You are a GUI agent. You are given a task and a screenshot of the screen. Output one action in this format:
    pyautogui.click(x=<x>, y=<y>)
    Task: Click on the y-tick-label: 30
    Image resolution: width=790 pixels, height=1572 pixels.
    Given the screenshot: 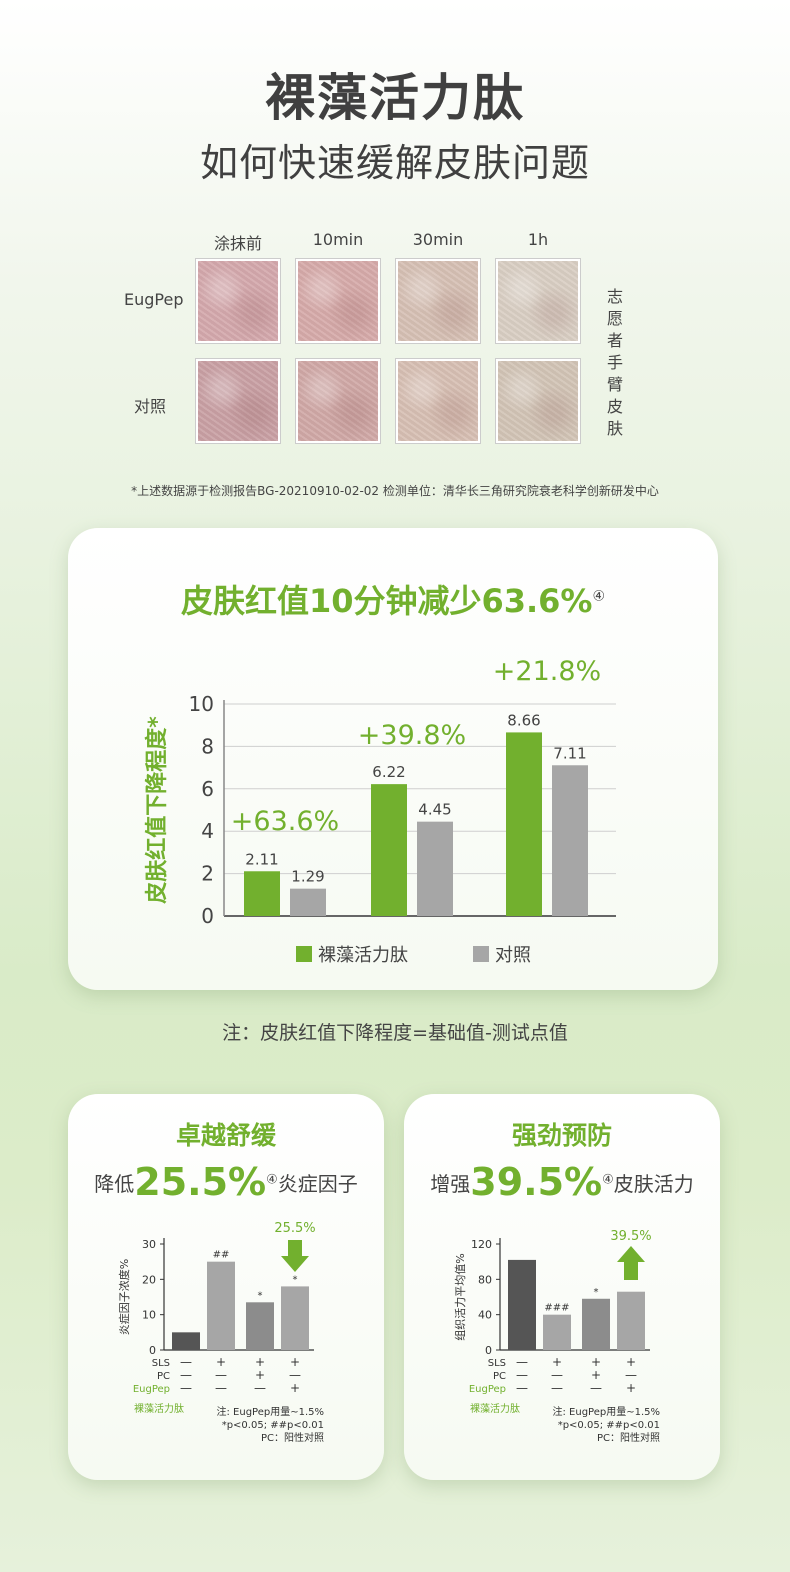 What is the action you would take?
    pyautogui.click(x=149, y=1244)
    